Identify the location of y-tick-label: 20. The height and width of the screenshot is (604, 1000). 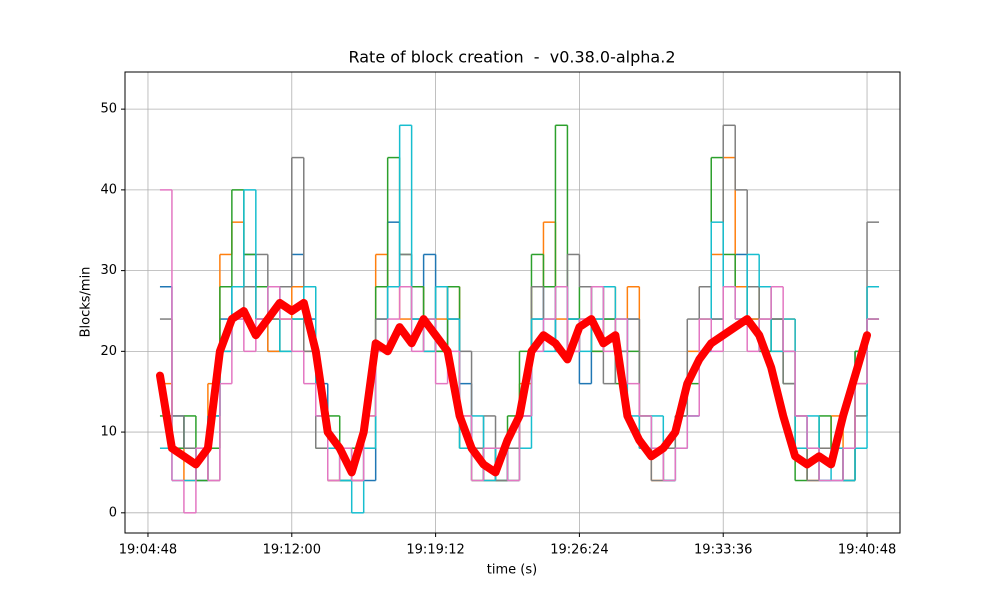
(108, 351).